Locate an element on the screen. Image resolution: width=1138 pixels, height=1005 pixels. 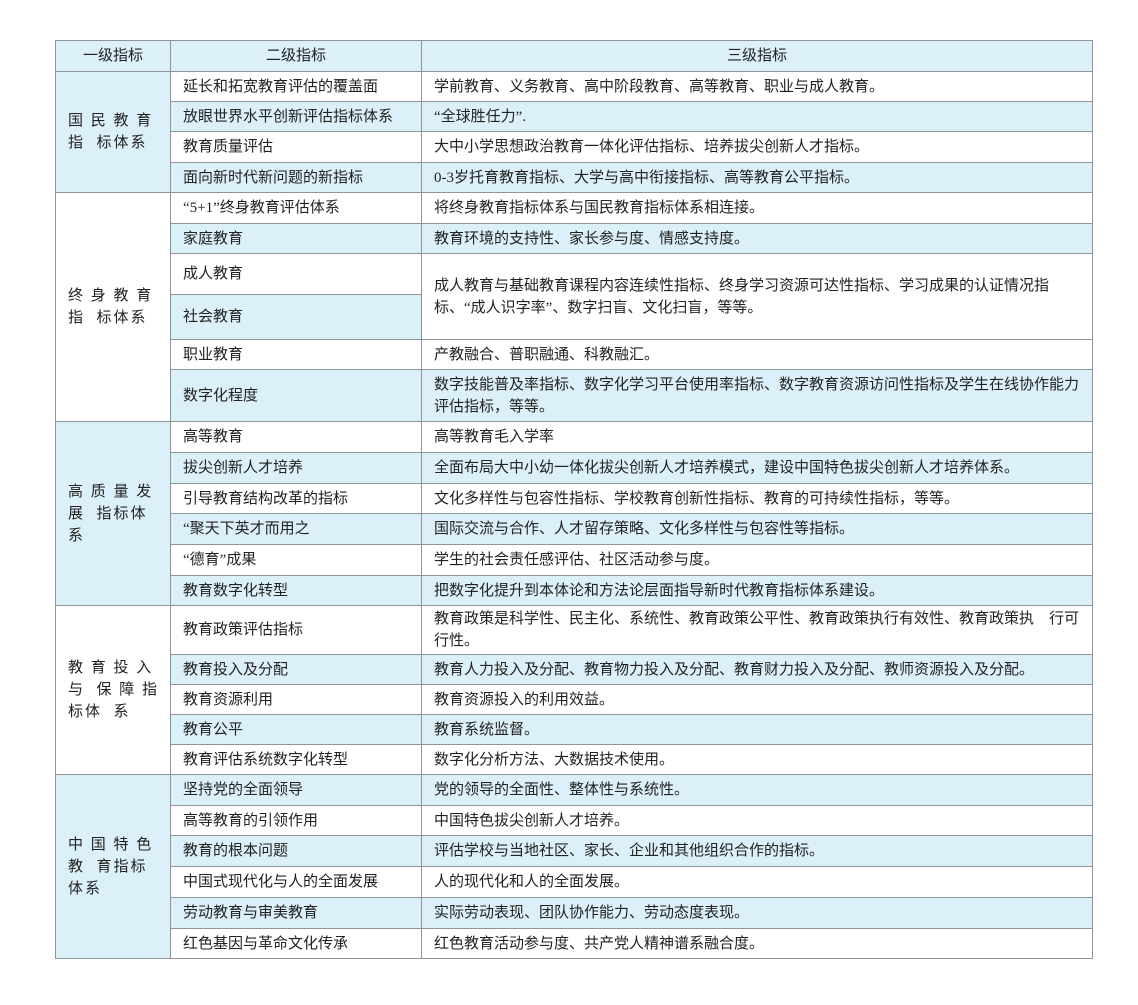
level2-cell: 教育评估系统数字化转型 is located at coordinates (296, 759).